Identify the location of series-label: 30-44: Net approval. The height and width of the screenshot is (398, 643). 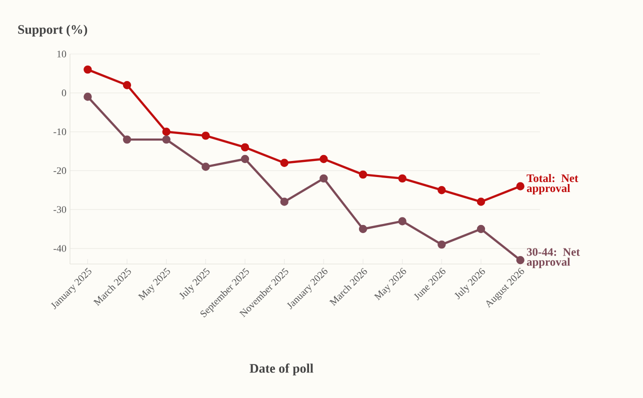
(553, 258).